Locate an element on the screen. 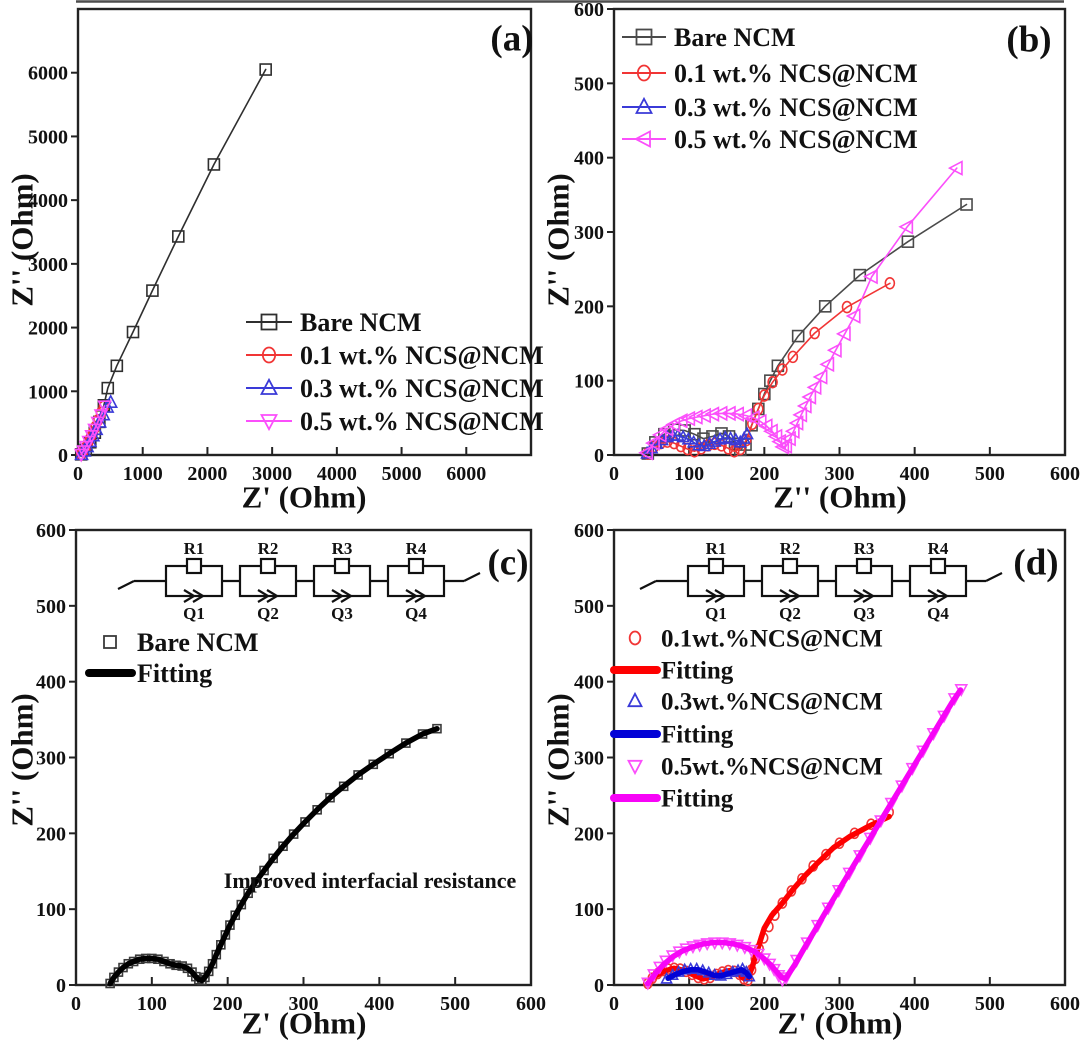  series-fitting-0-3- is located at coordinates (709, 974).